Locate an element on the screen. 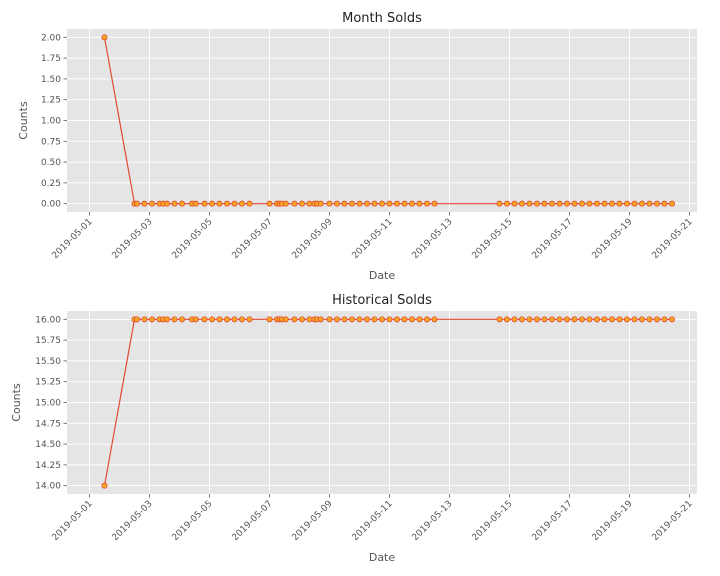  y-tick-label: 0.00 is located at coordinates (51, 205).